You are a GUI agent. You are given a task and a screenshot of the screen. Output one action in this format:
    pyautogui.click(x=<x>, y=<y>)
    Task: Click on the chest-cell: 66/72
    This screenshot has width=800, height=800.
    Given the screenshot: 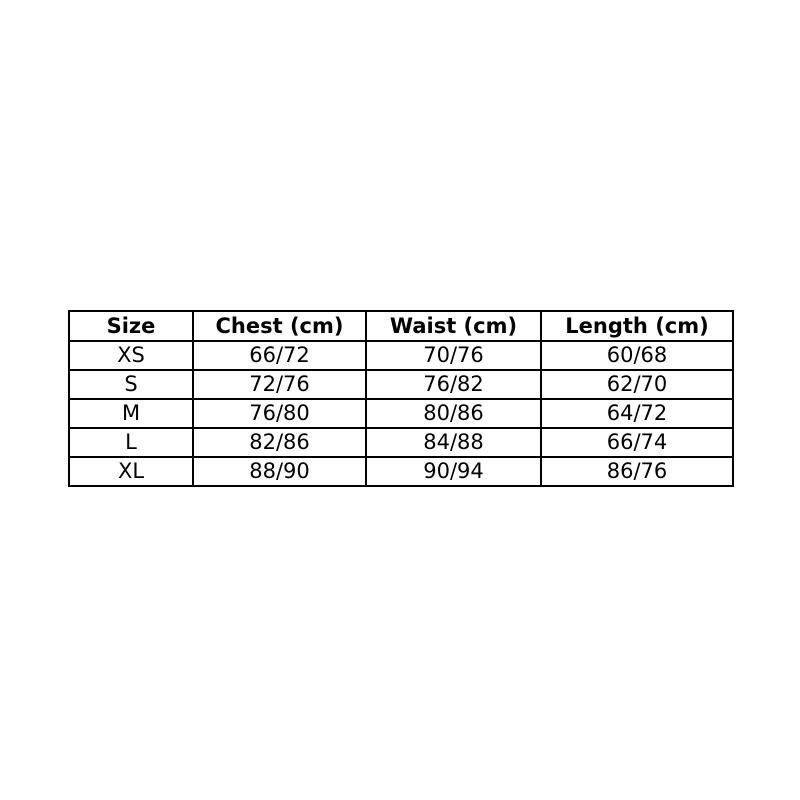 What is the action you would take?
    pyautogui.click(x=279, y=355)
    